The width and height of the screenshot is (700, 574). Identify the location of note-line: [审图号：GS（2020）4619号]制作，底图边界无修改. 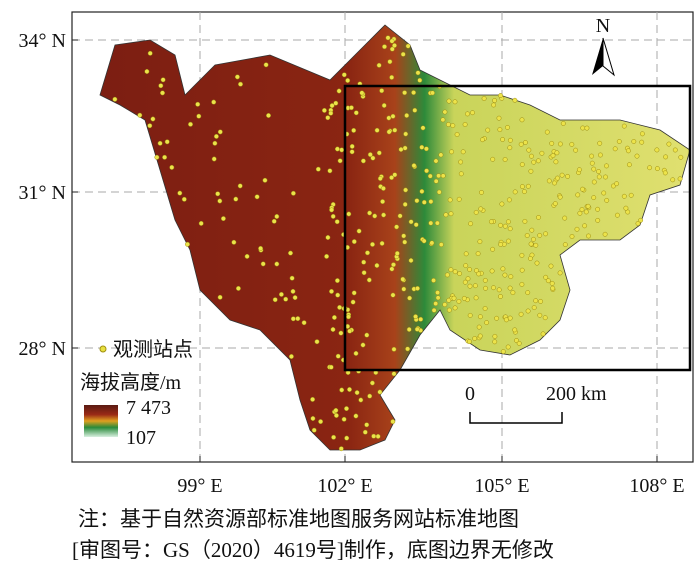
(313, 550).